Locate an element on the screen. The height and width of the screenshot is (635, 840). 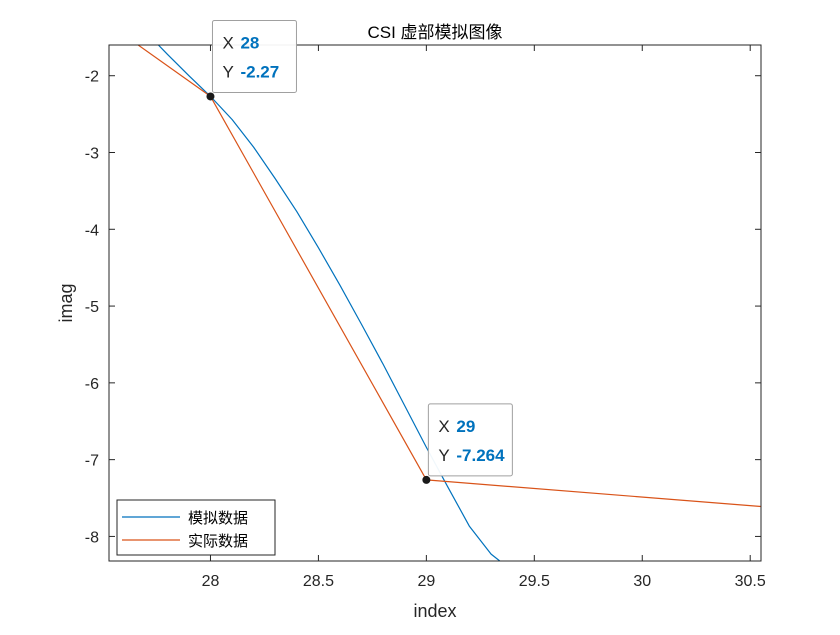
datatip-y-value: -7.264 is located at coordinates (480, 455).